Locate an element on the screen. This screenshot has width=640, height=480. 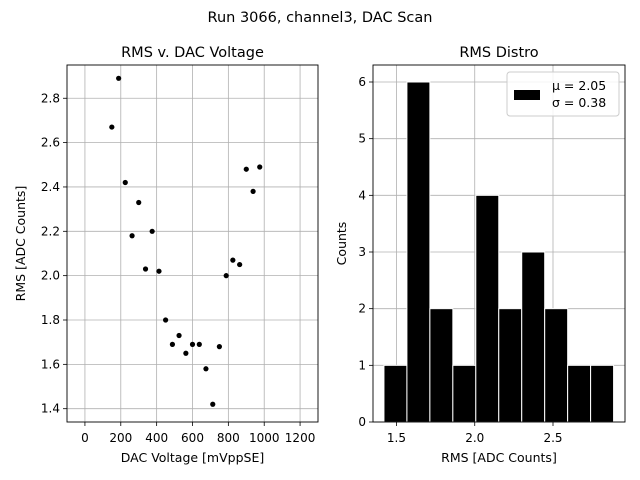
scatter-ylabel: RMS [ADC Counts] is located at coordinates (20, 244).